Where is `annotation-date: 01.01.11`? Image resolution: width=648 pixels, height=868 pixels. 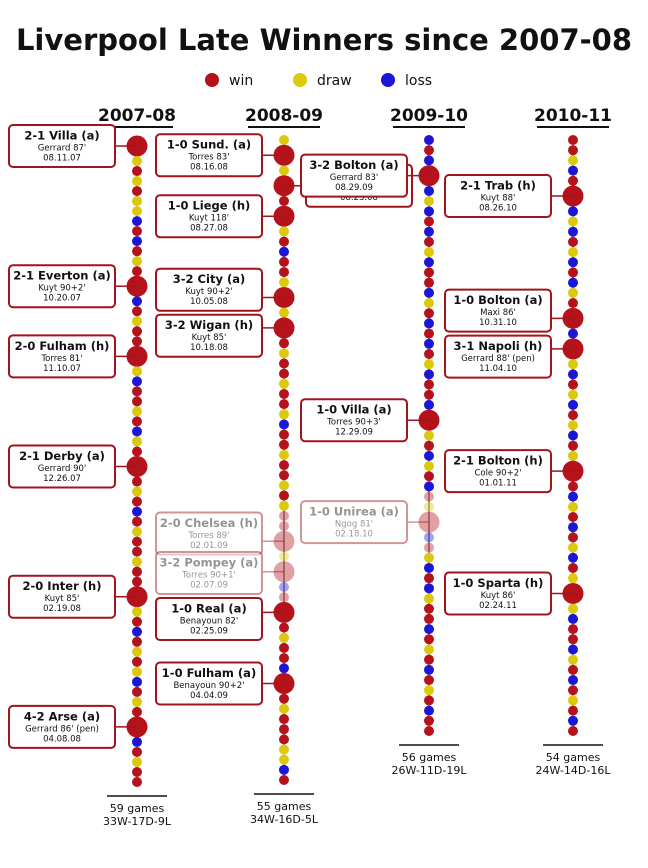
annotation-date: 01.01.11 is located at coordinates (498, 484).